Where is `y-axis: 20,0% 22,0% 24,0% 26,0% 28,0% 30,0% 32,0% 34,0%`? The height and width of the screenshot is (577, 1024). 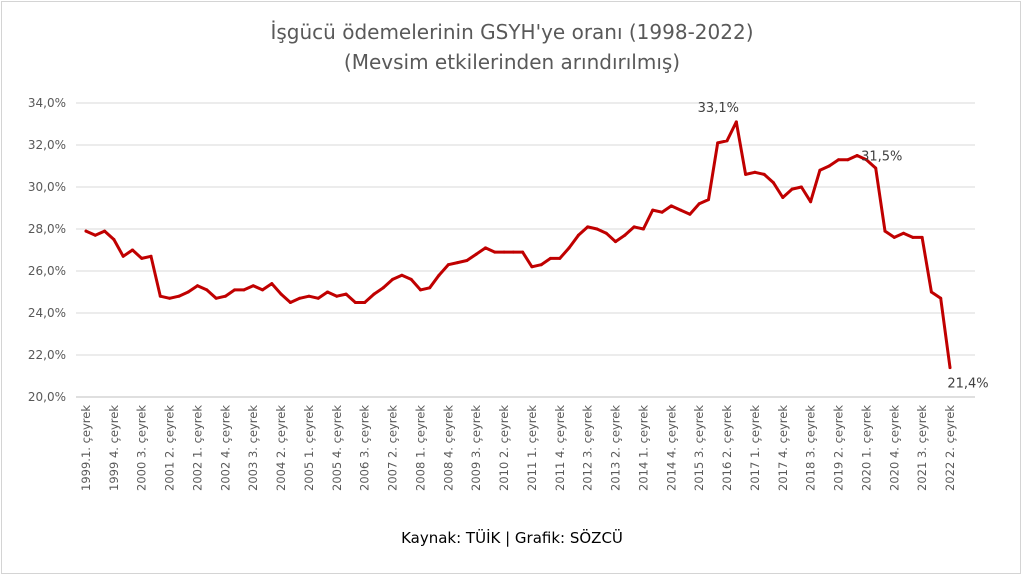
y-axis: 20,0% 22,0% 24,0% 26,0% 28,0% 30,0% 32,0% 34,0% is located at coordinates (47, 250).